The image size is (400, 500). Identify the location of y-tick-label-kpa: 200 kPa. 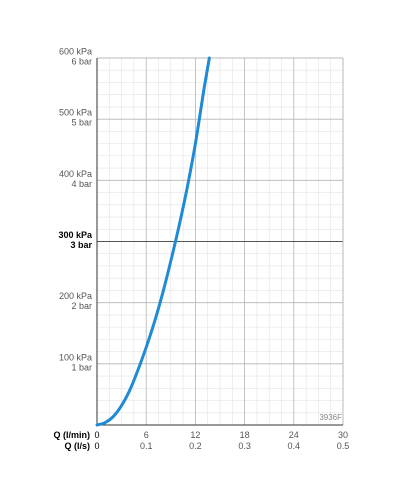
(75, 296).